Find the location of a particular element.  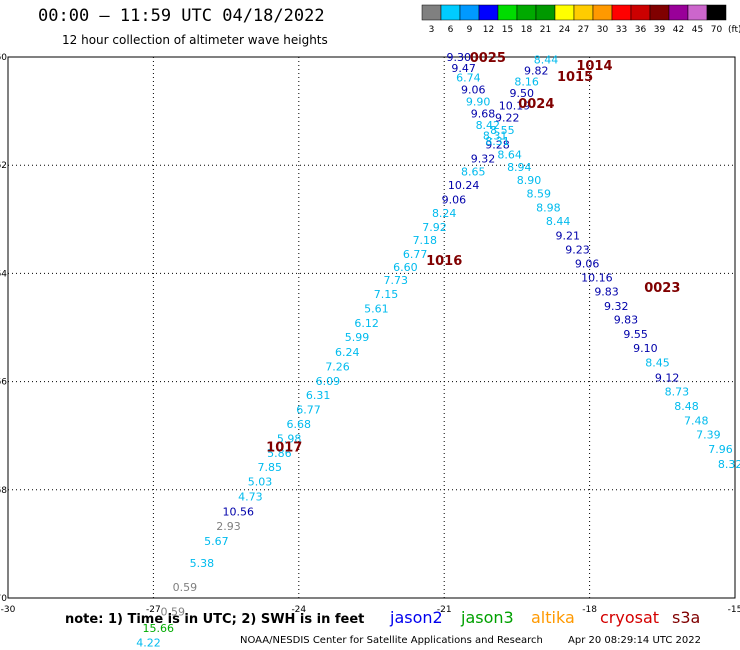

data-point-label: 8.16 is located at coordinates (526, 81).